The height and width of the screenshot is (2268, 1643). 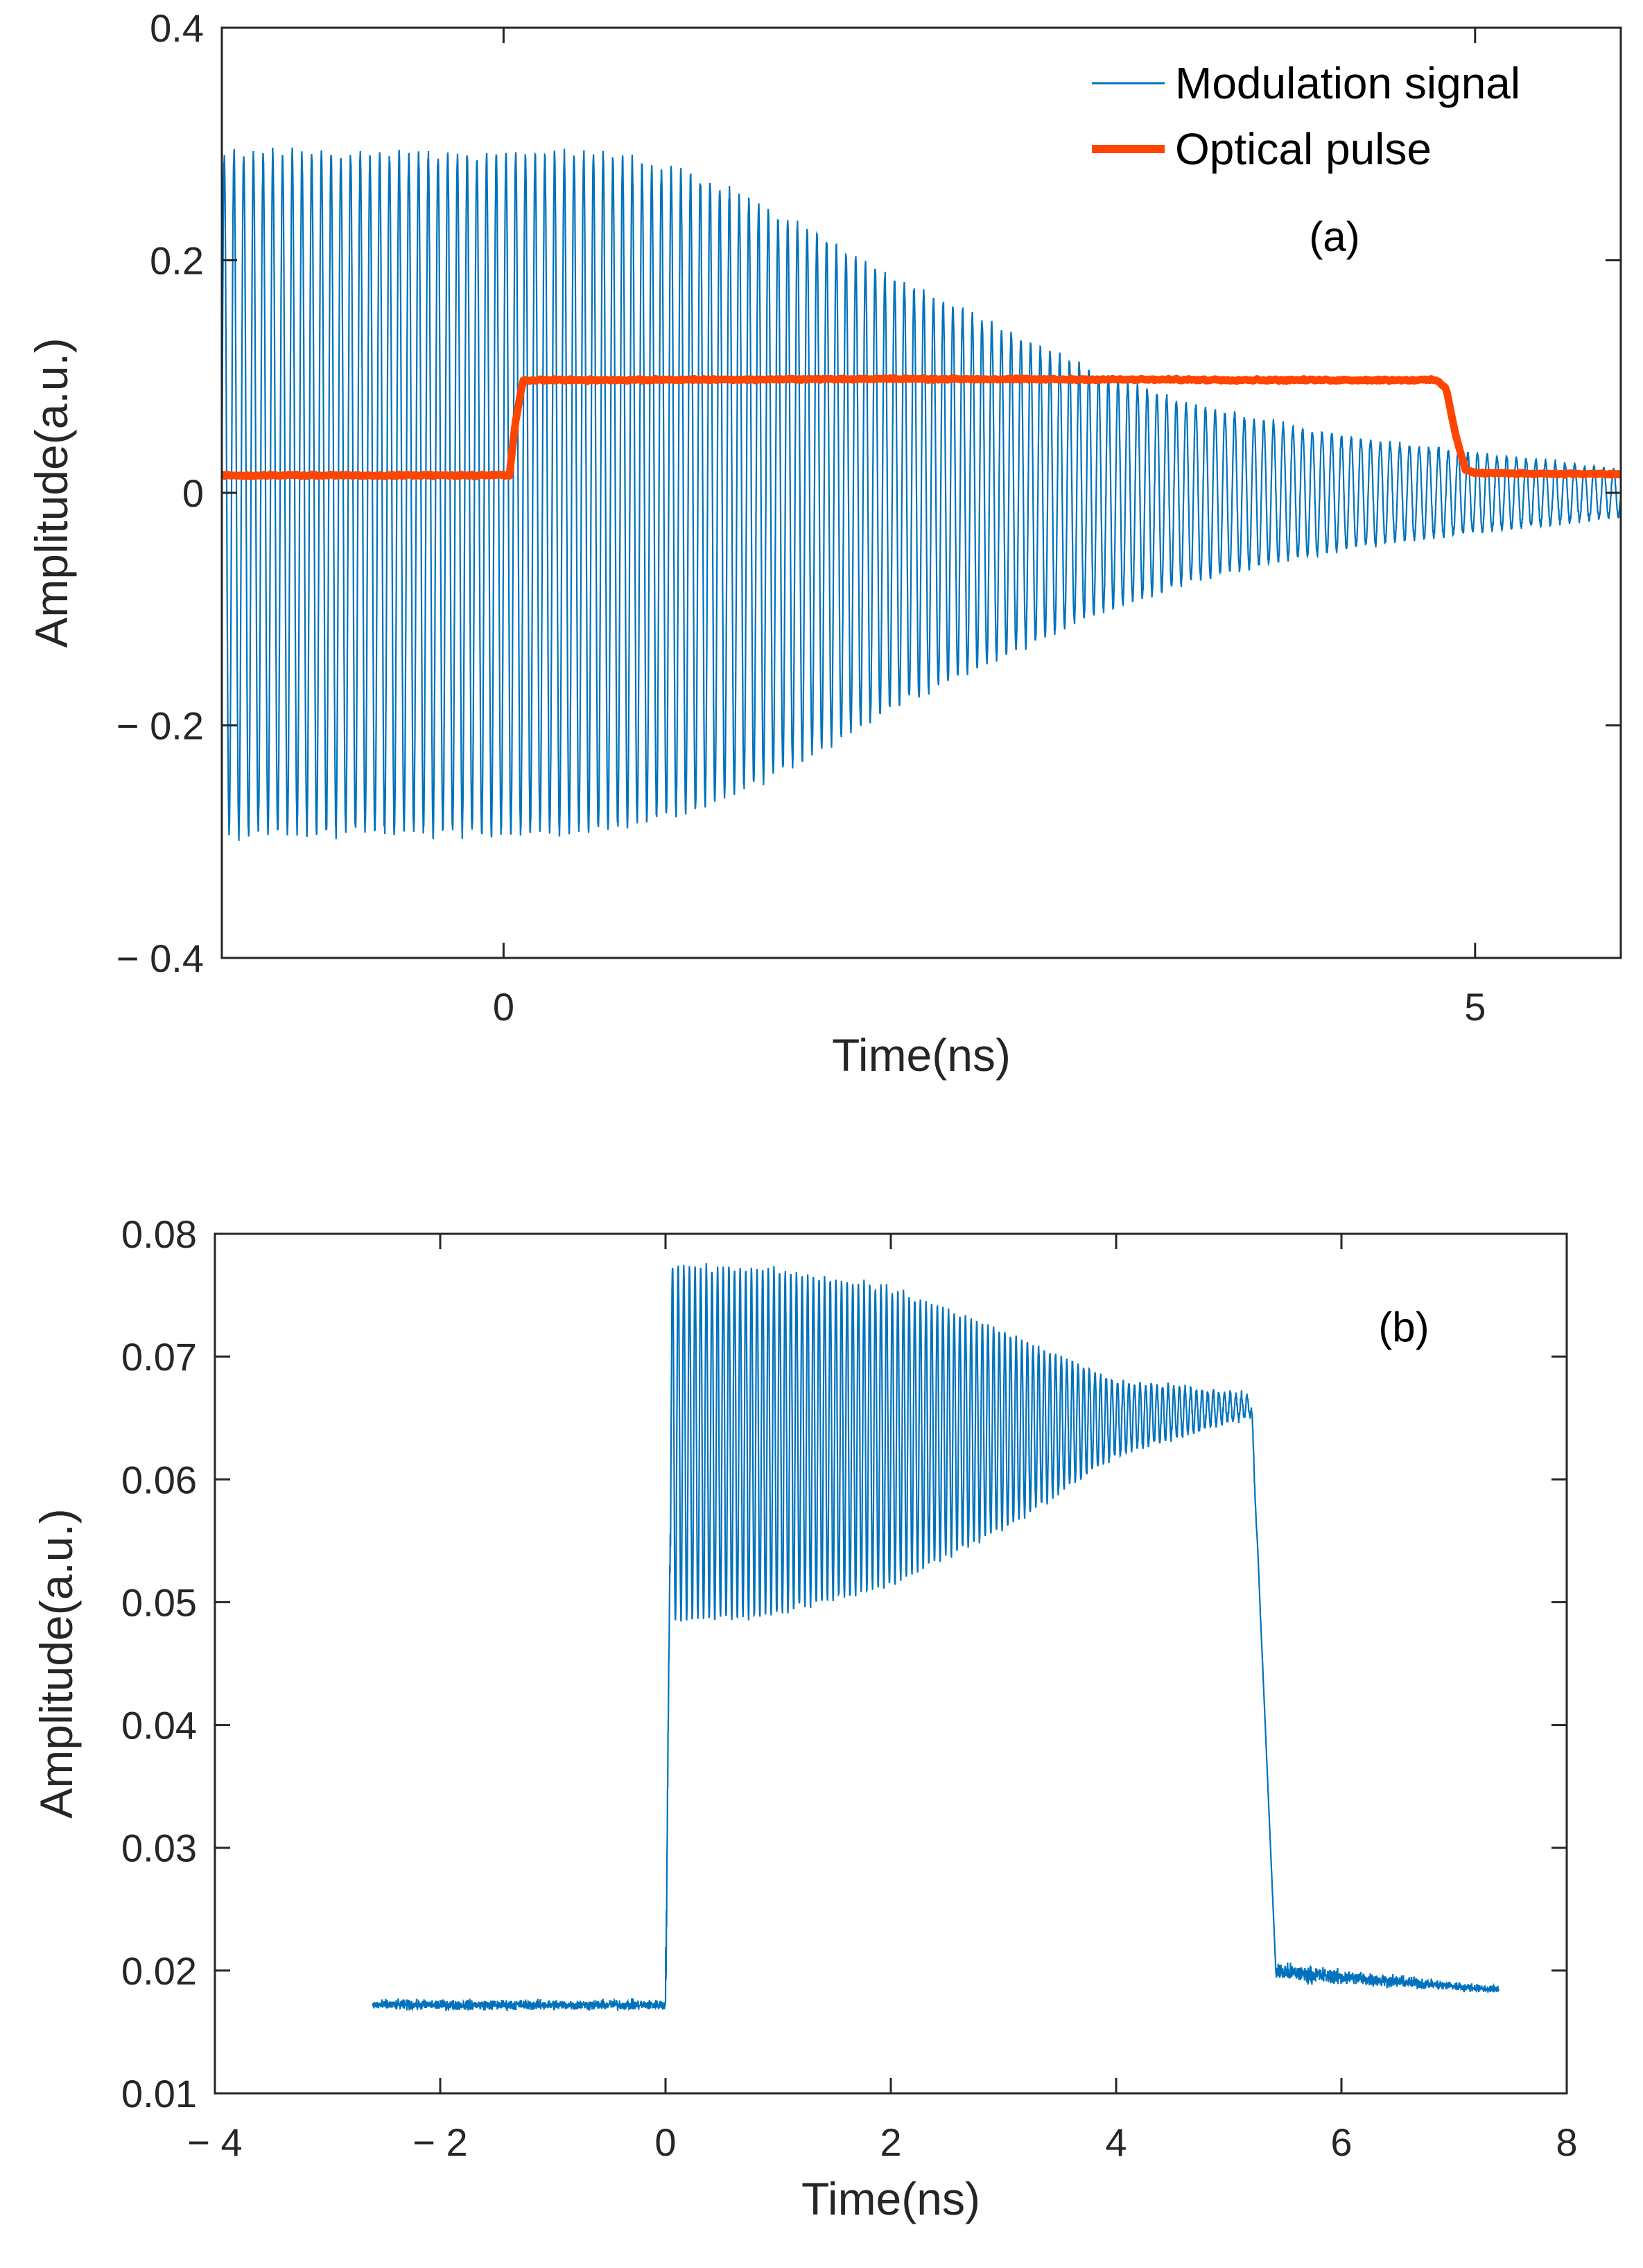 I want to click on panel-label-b: (b), so click(x=1403, y=1327).